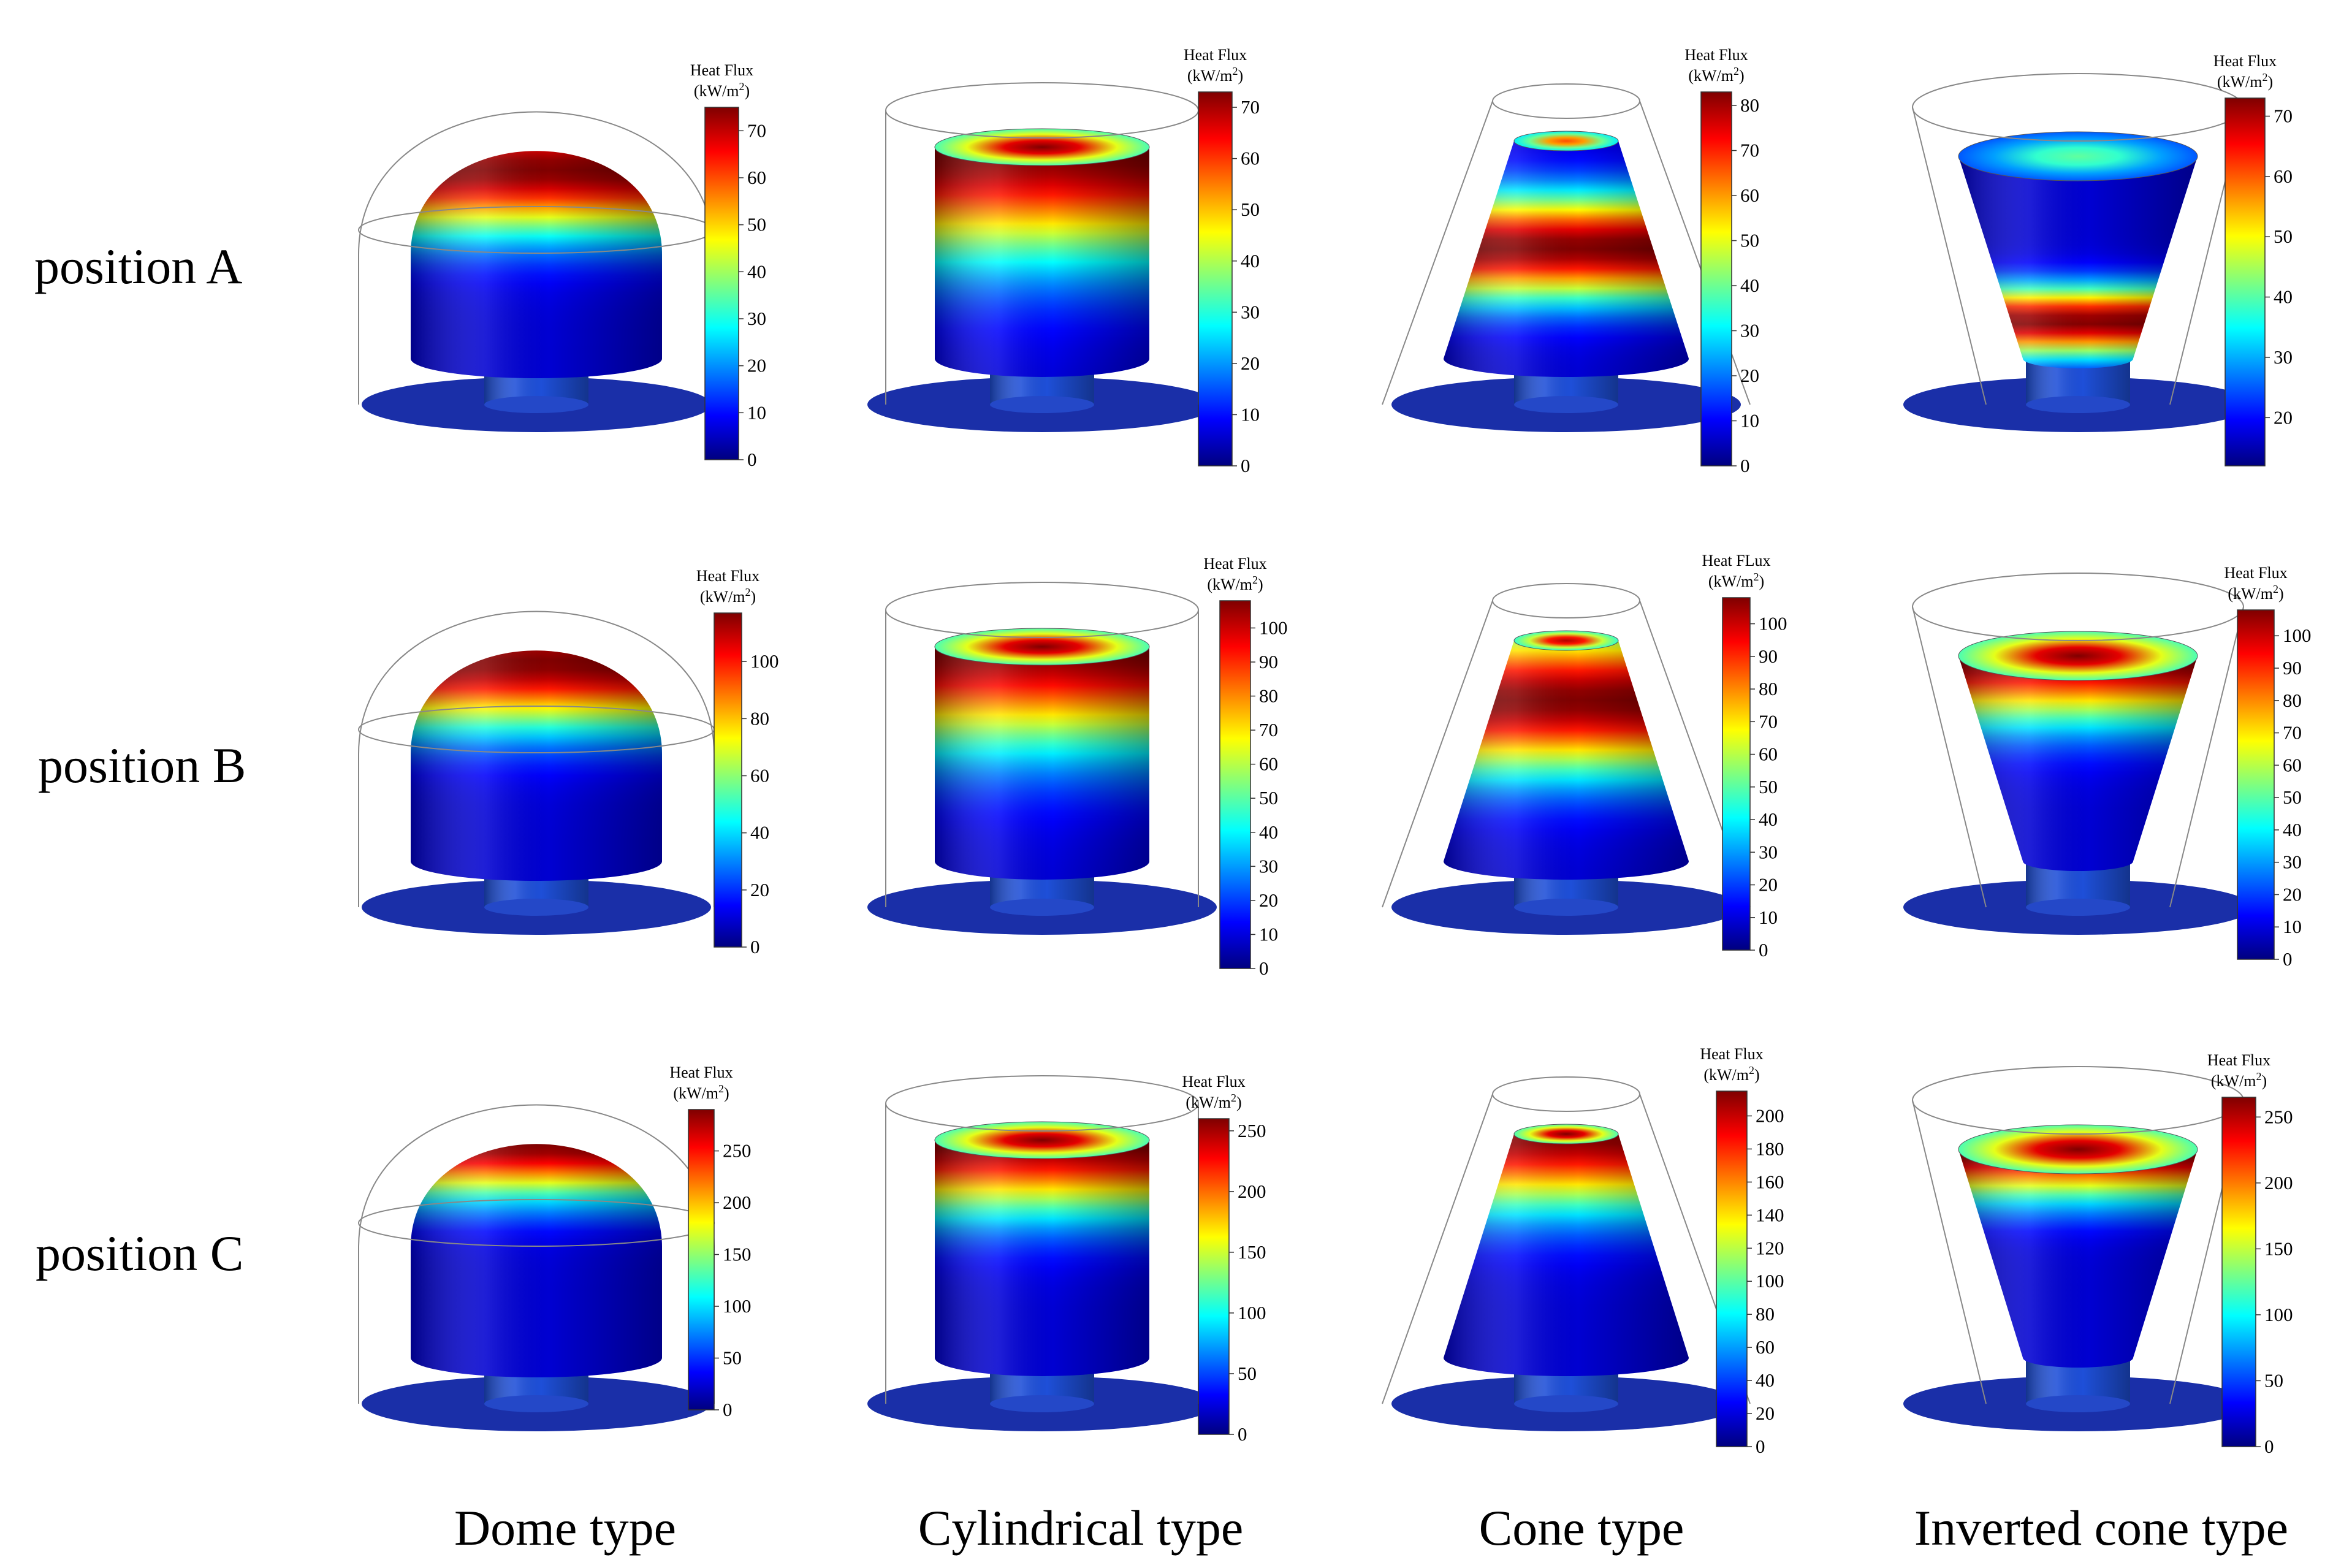  Describe the element at coordinates (142, 765) in the screenshot. I see `row-label-b: position B` at that location.